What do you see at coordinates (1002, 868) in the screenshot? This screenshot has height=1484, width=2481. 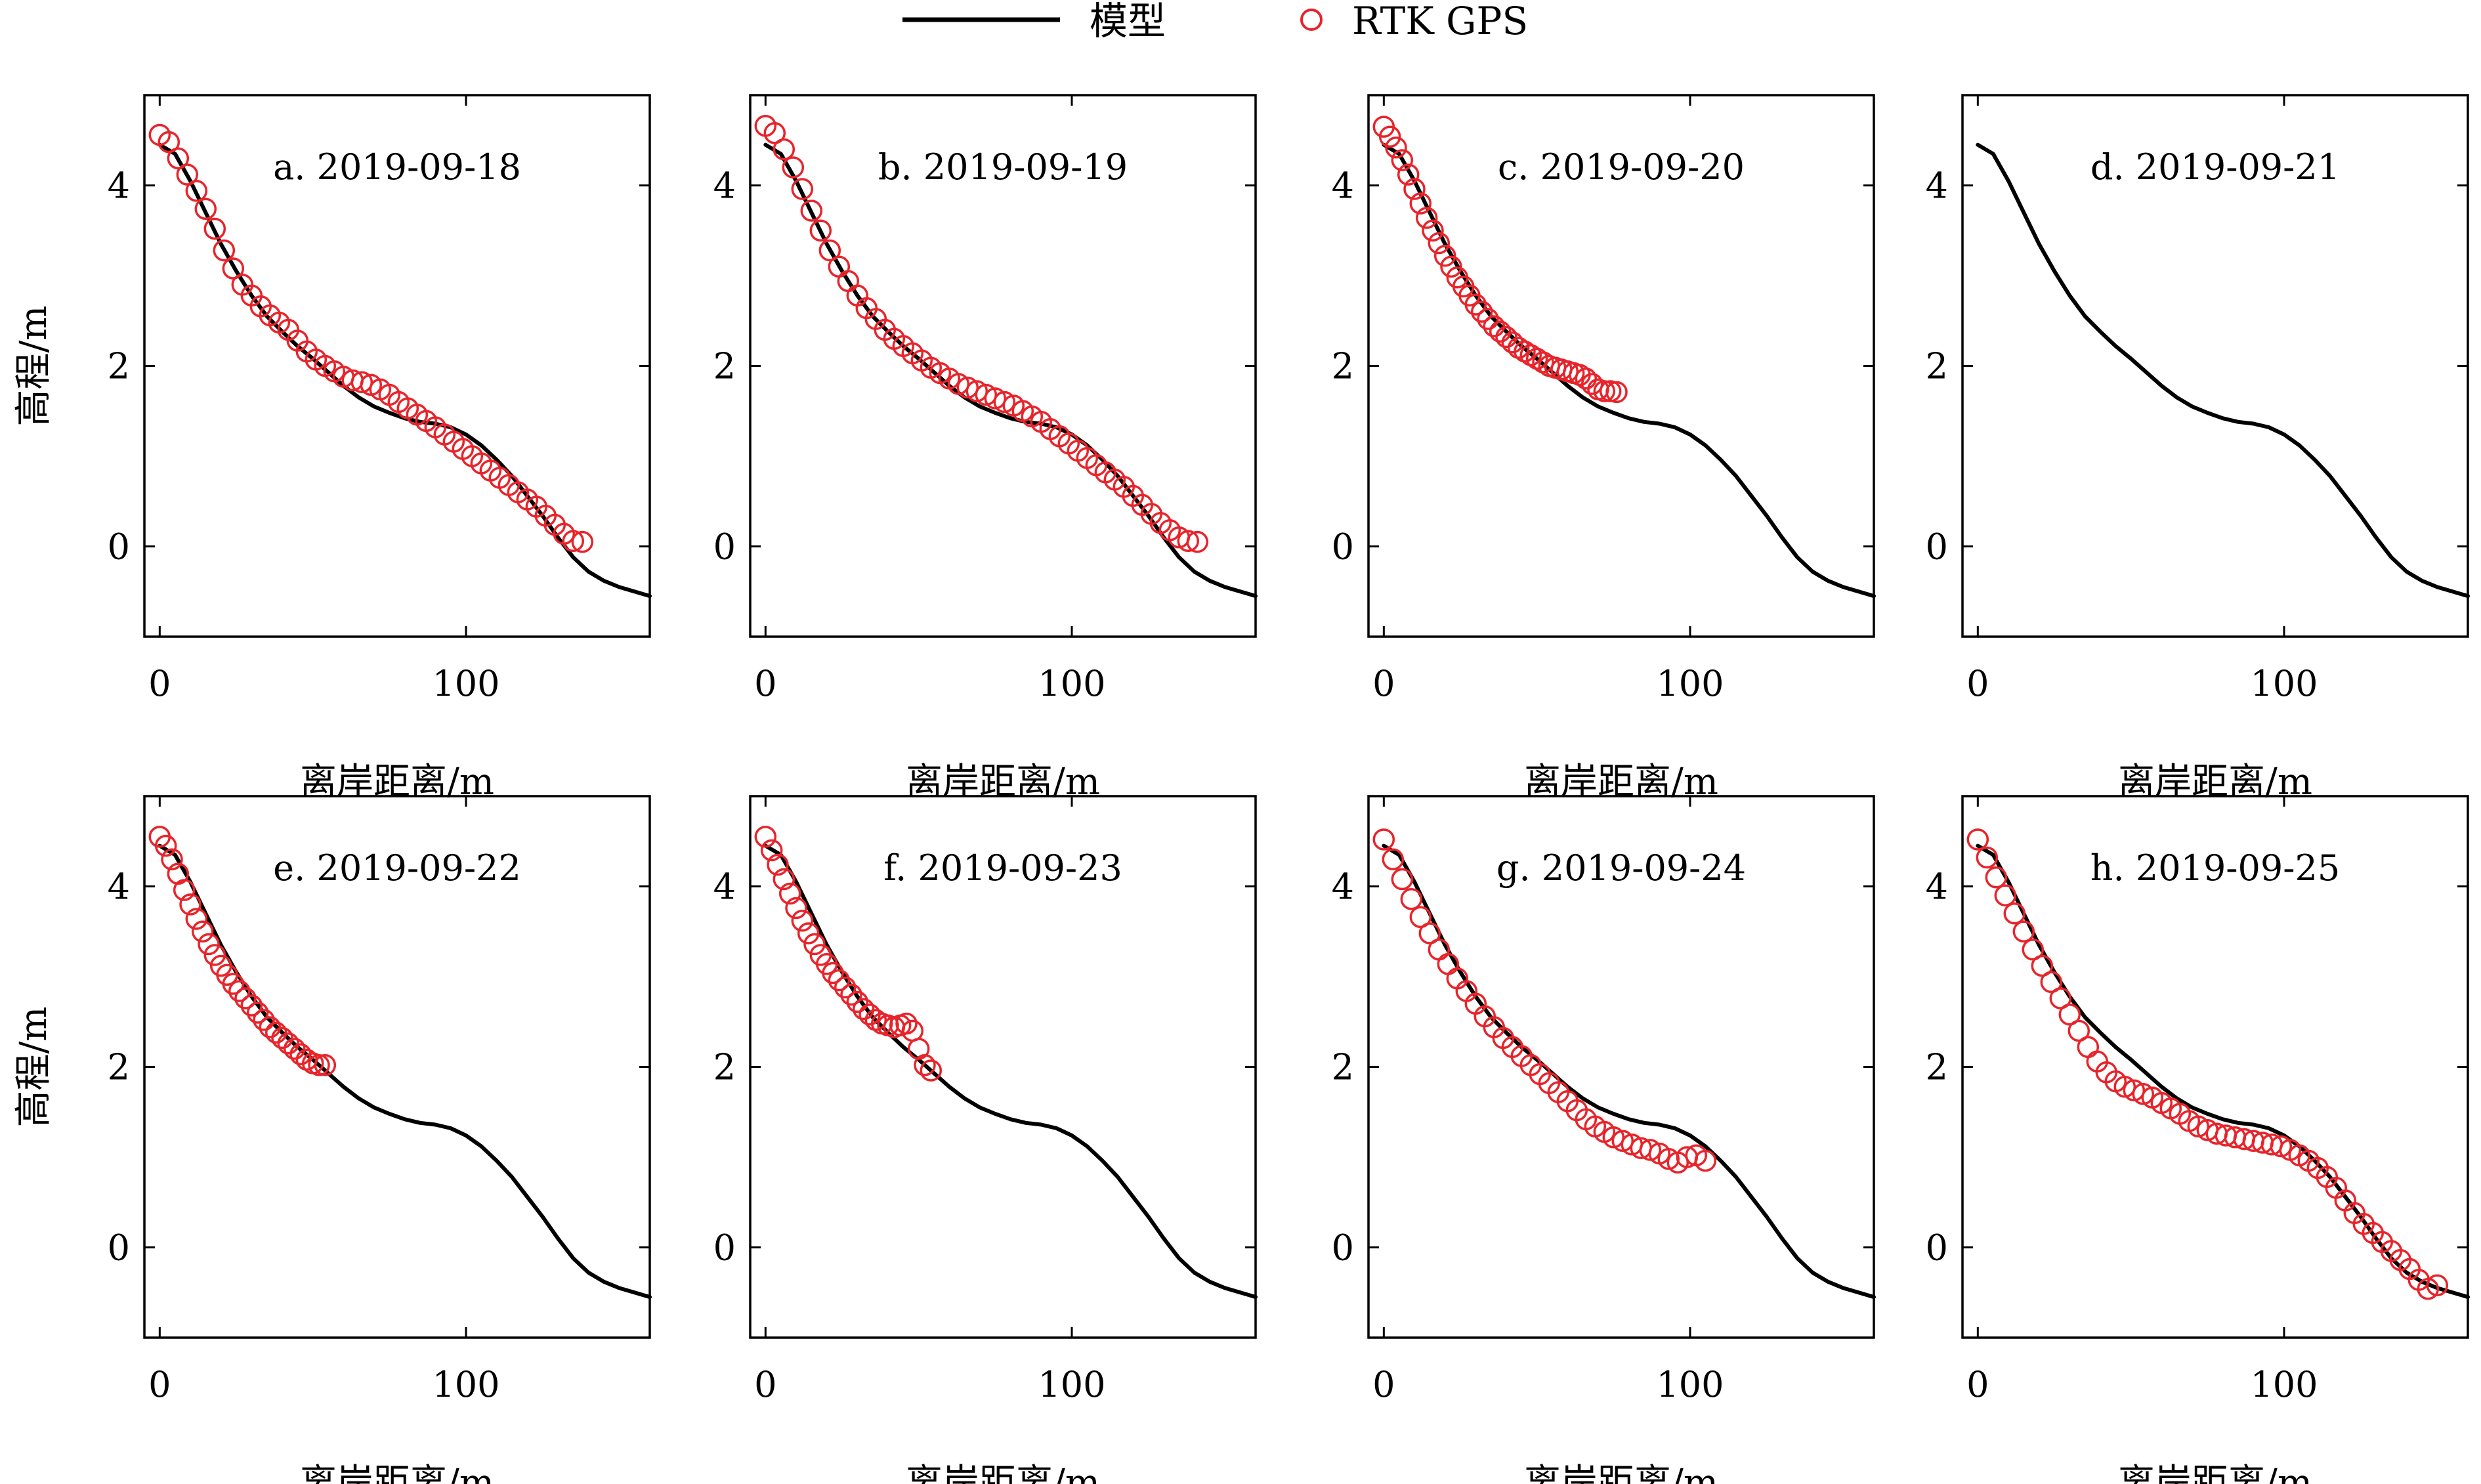 I see `panel-label: f. 2019-09-23` at bounding box center [1002, 868].